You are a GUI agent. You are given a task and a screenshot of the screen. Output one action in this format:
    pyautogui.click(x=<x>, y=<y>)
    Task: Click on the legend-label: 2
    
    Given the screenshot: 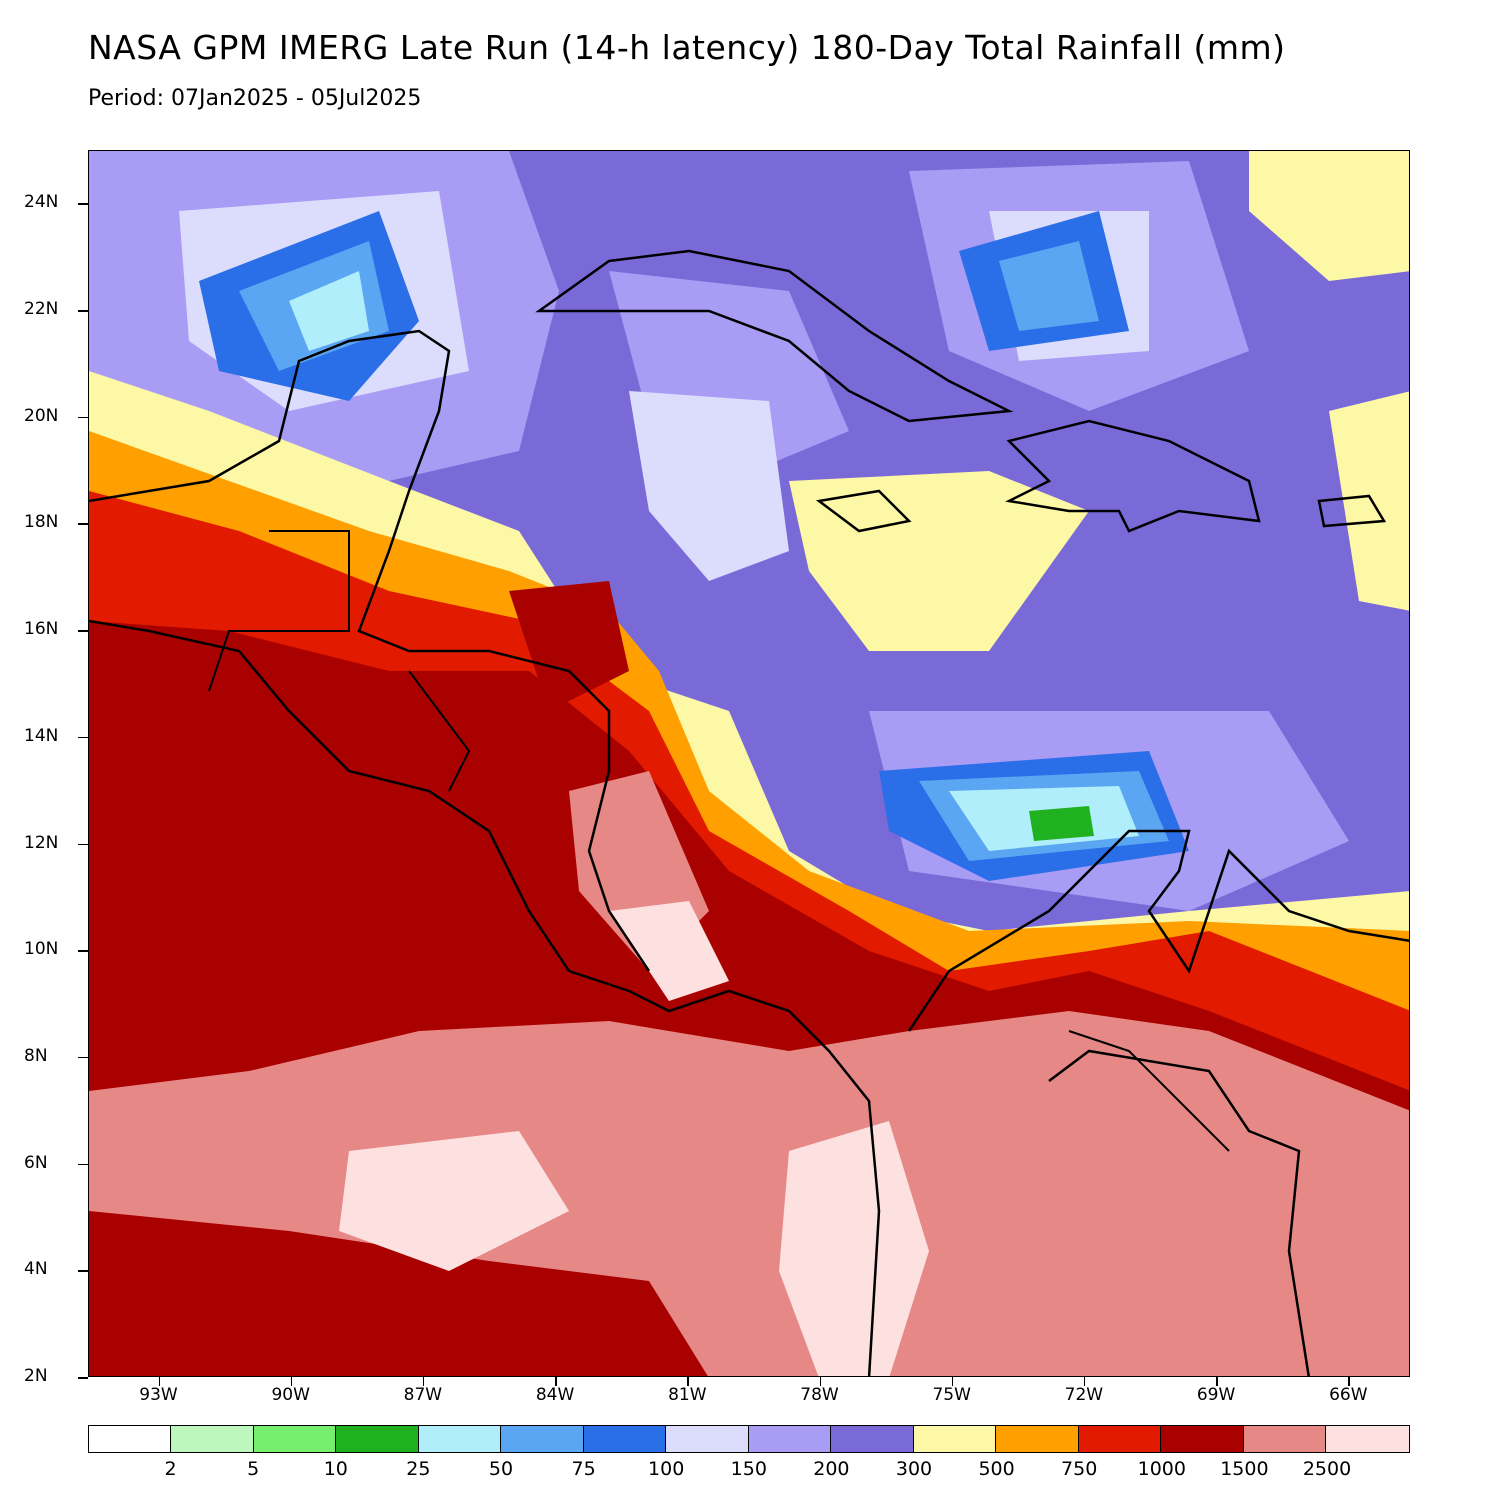 What is the action you would take?
    pyautogui.click(x=170, y=1469)
    